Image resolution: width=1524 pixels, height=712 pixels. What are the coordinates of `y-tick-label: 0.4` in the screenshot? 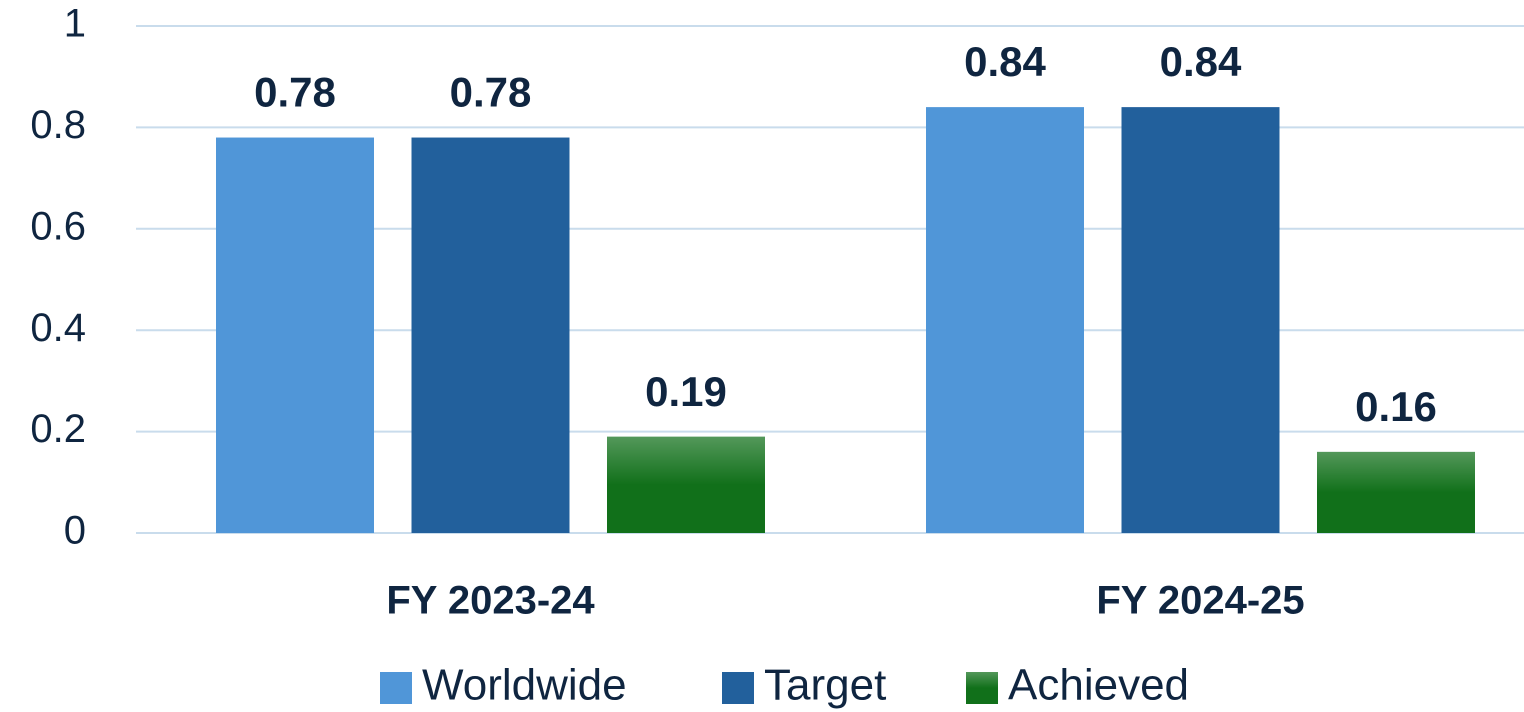 It's located at (58, 328).